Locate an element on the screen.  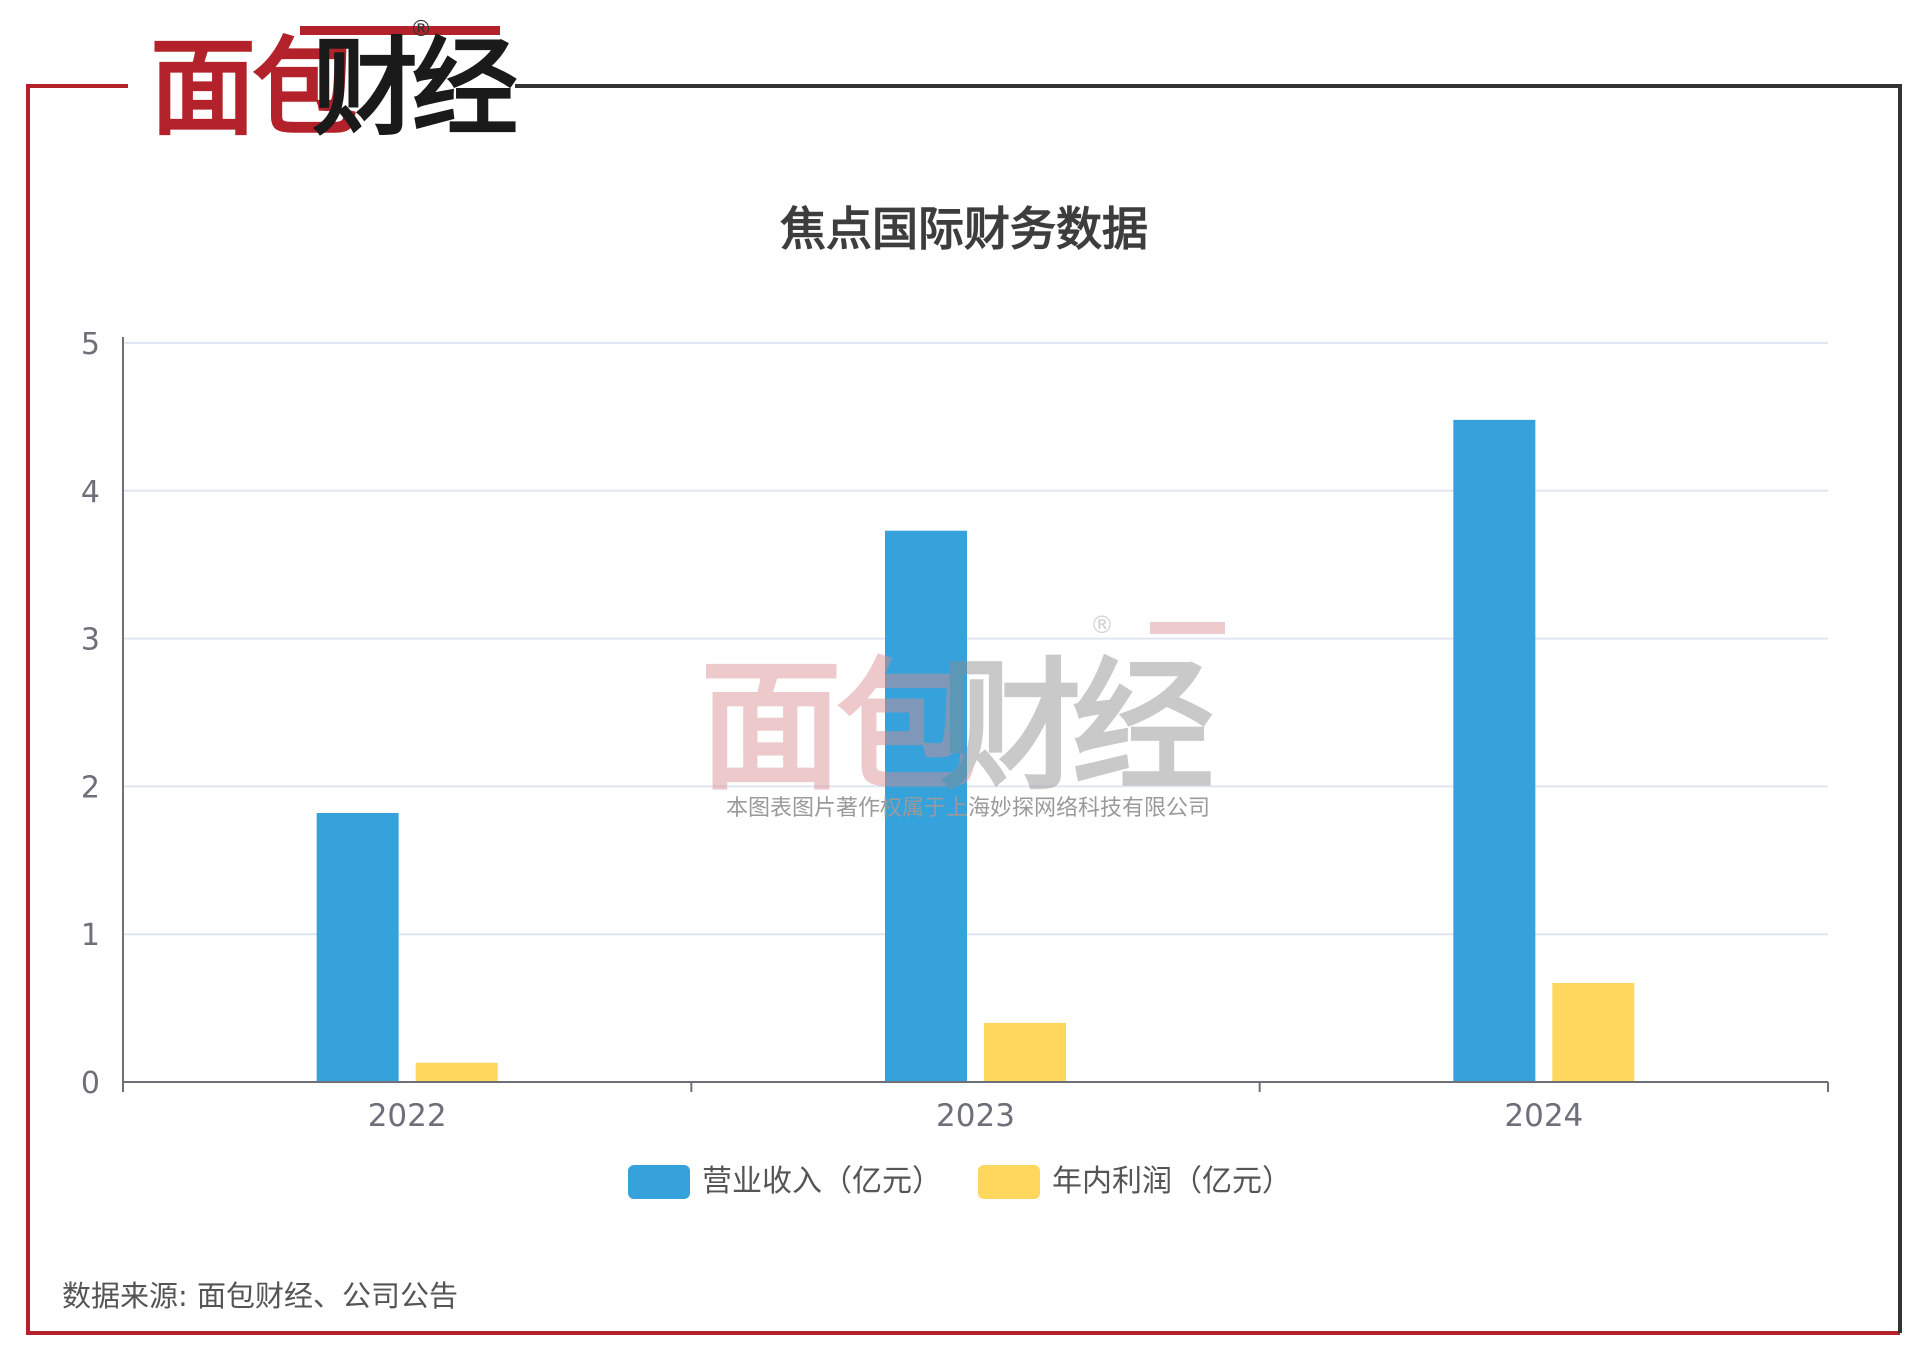
brand-registered-mark: ® is located at coordinates (421, 29).